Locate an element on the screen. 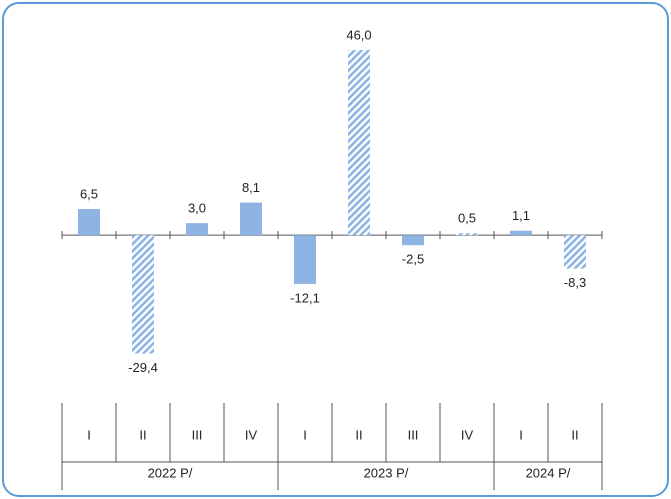  data-label: -12,1 is located at coordinates (305, 297).